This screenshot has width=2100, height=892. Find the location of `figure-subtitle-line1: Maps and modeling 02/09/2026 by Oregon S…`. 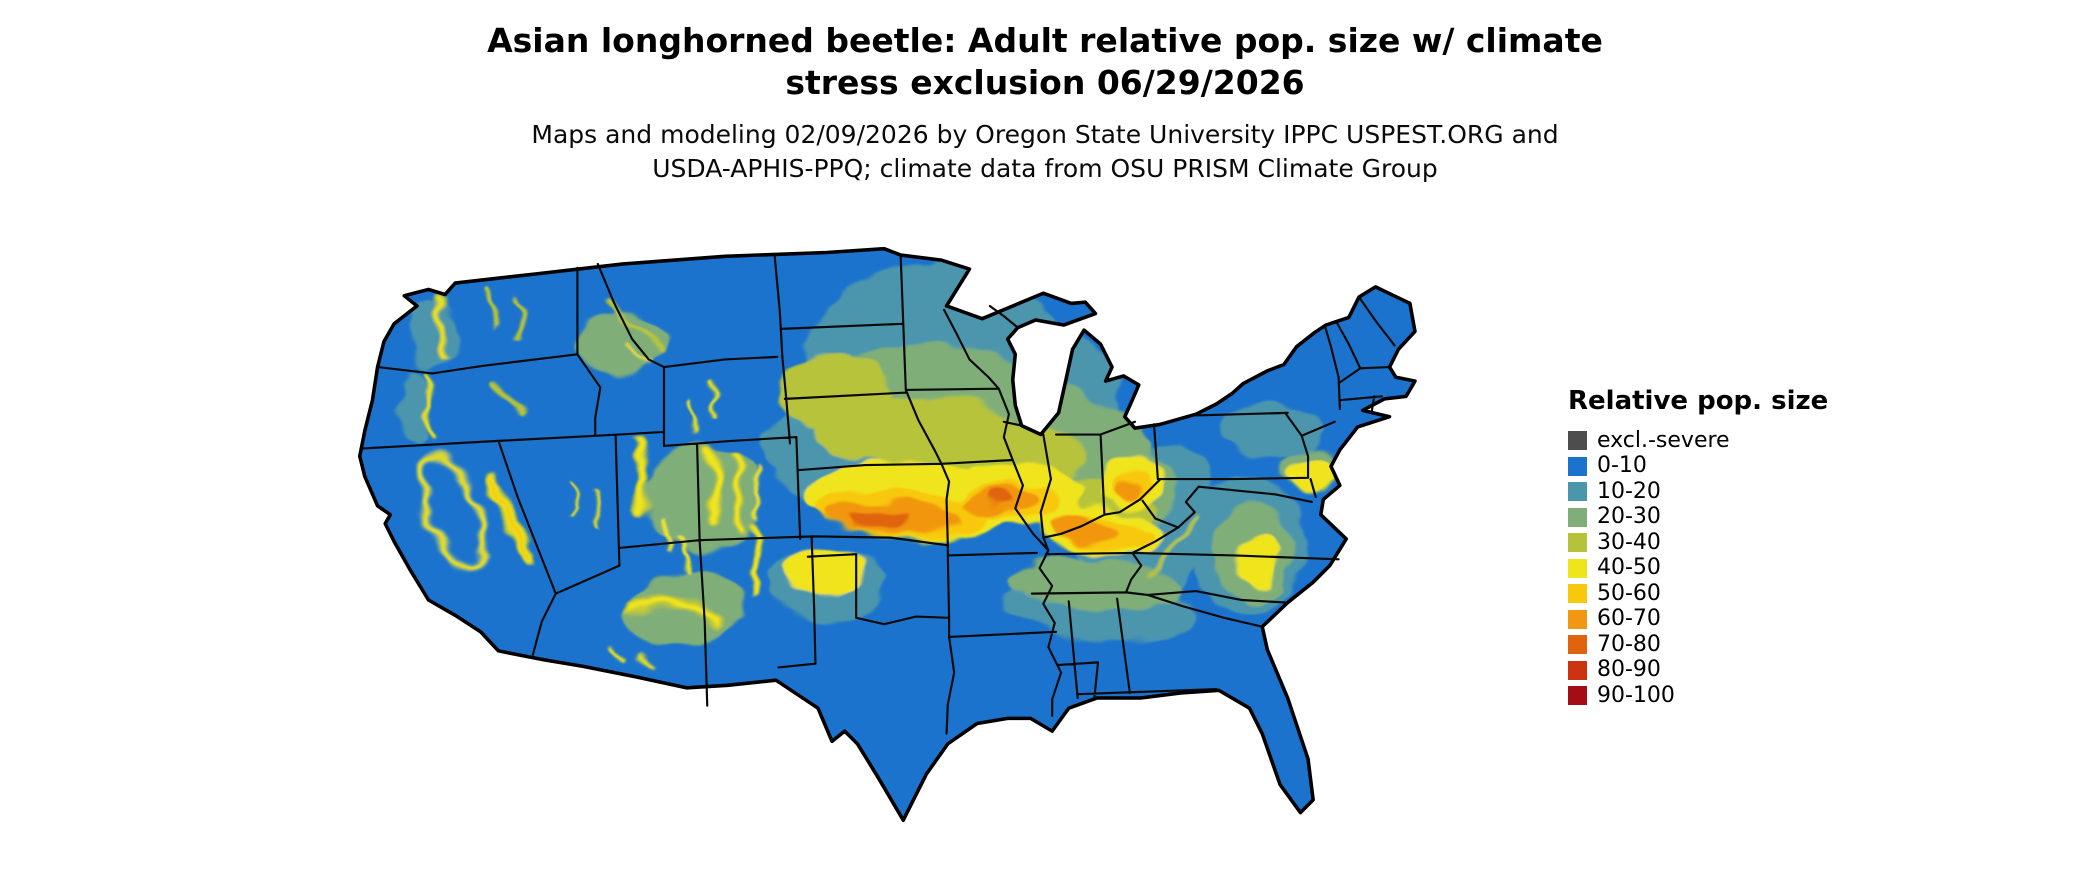

figure-subtitle-line1: Maps and modeling 02/09/2026 by Oregon S… is located at coordinates (1045, 134).